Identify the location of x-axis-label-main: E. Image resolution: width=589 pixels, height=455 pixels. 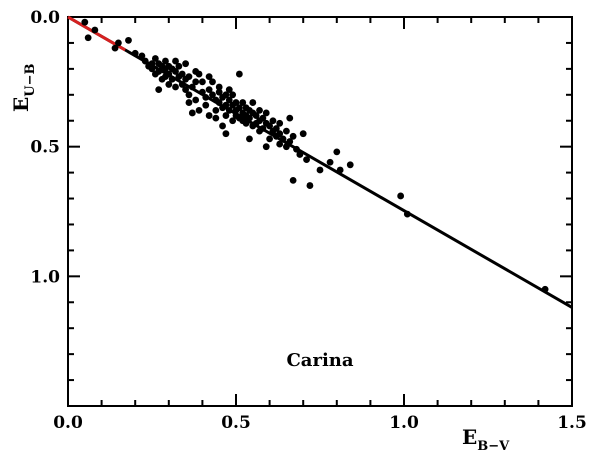
(469, 437).